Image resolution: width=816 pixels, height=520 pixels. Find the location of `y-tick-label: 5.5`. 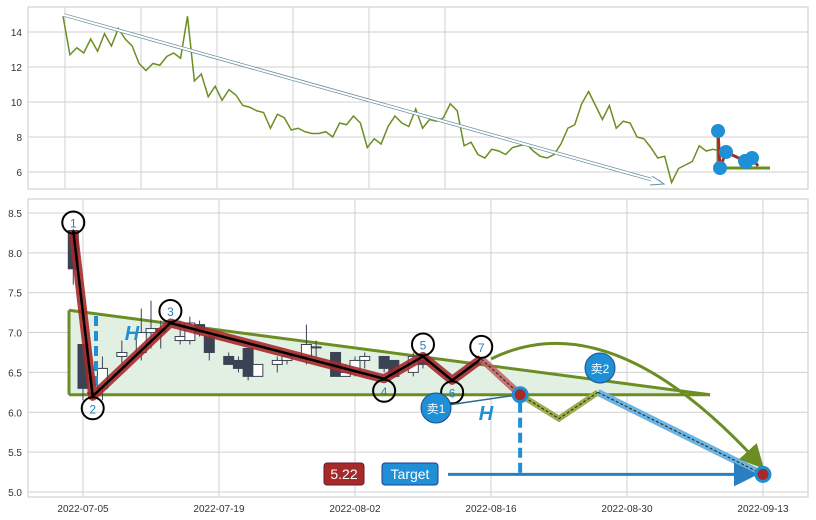

y-tick-label: 5.5 is located at coordinates (15, 453).